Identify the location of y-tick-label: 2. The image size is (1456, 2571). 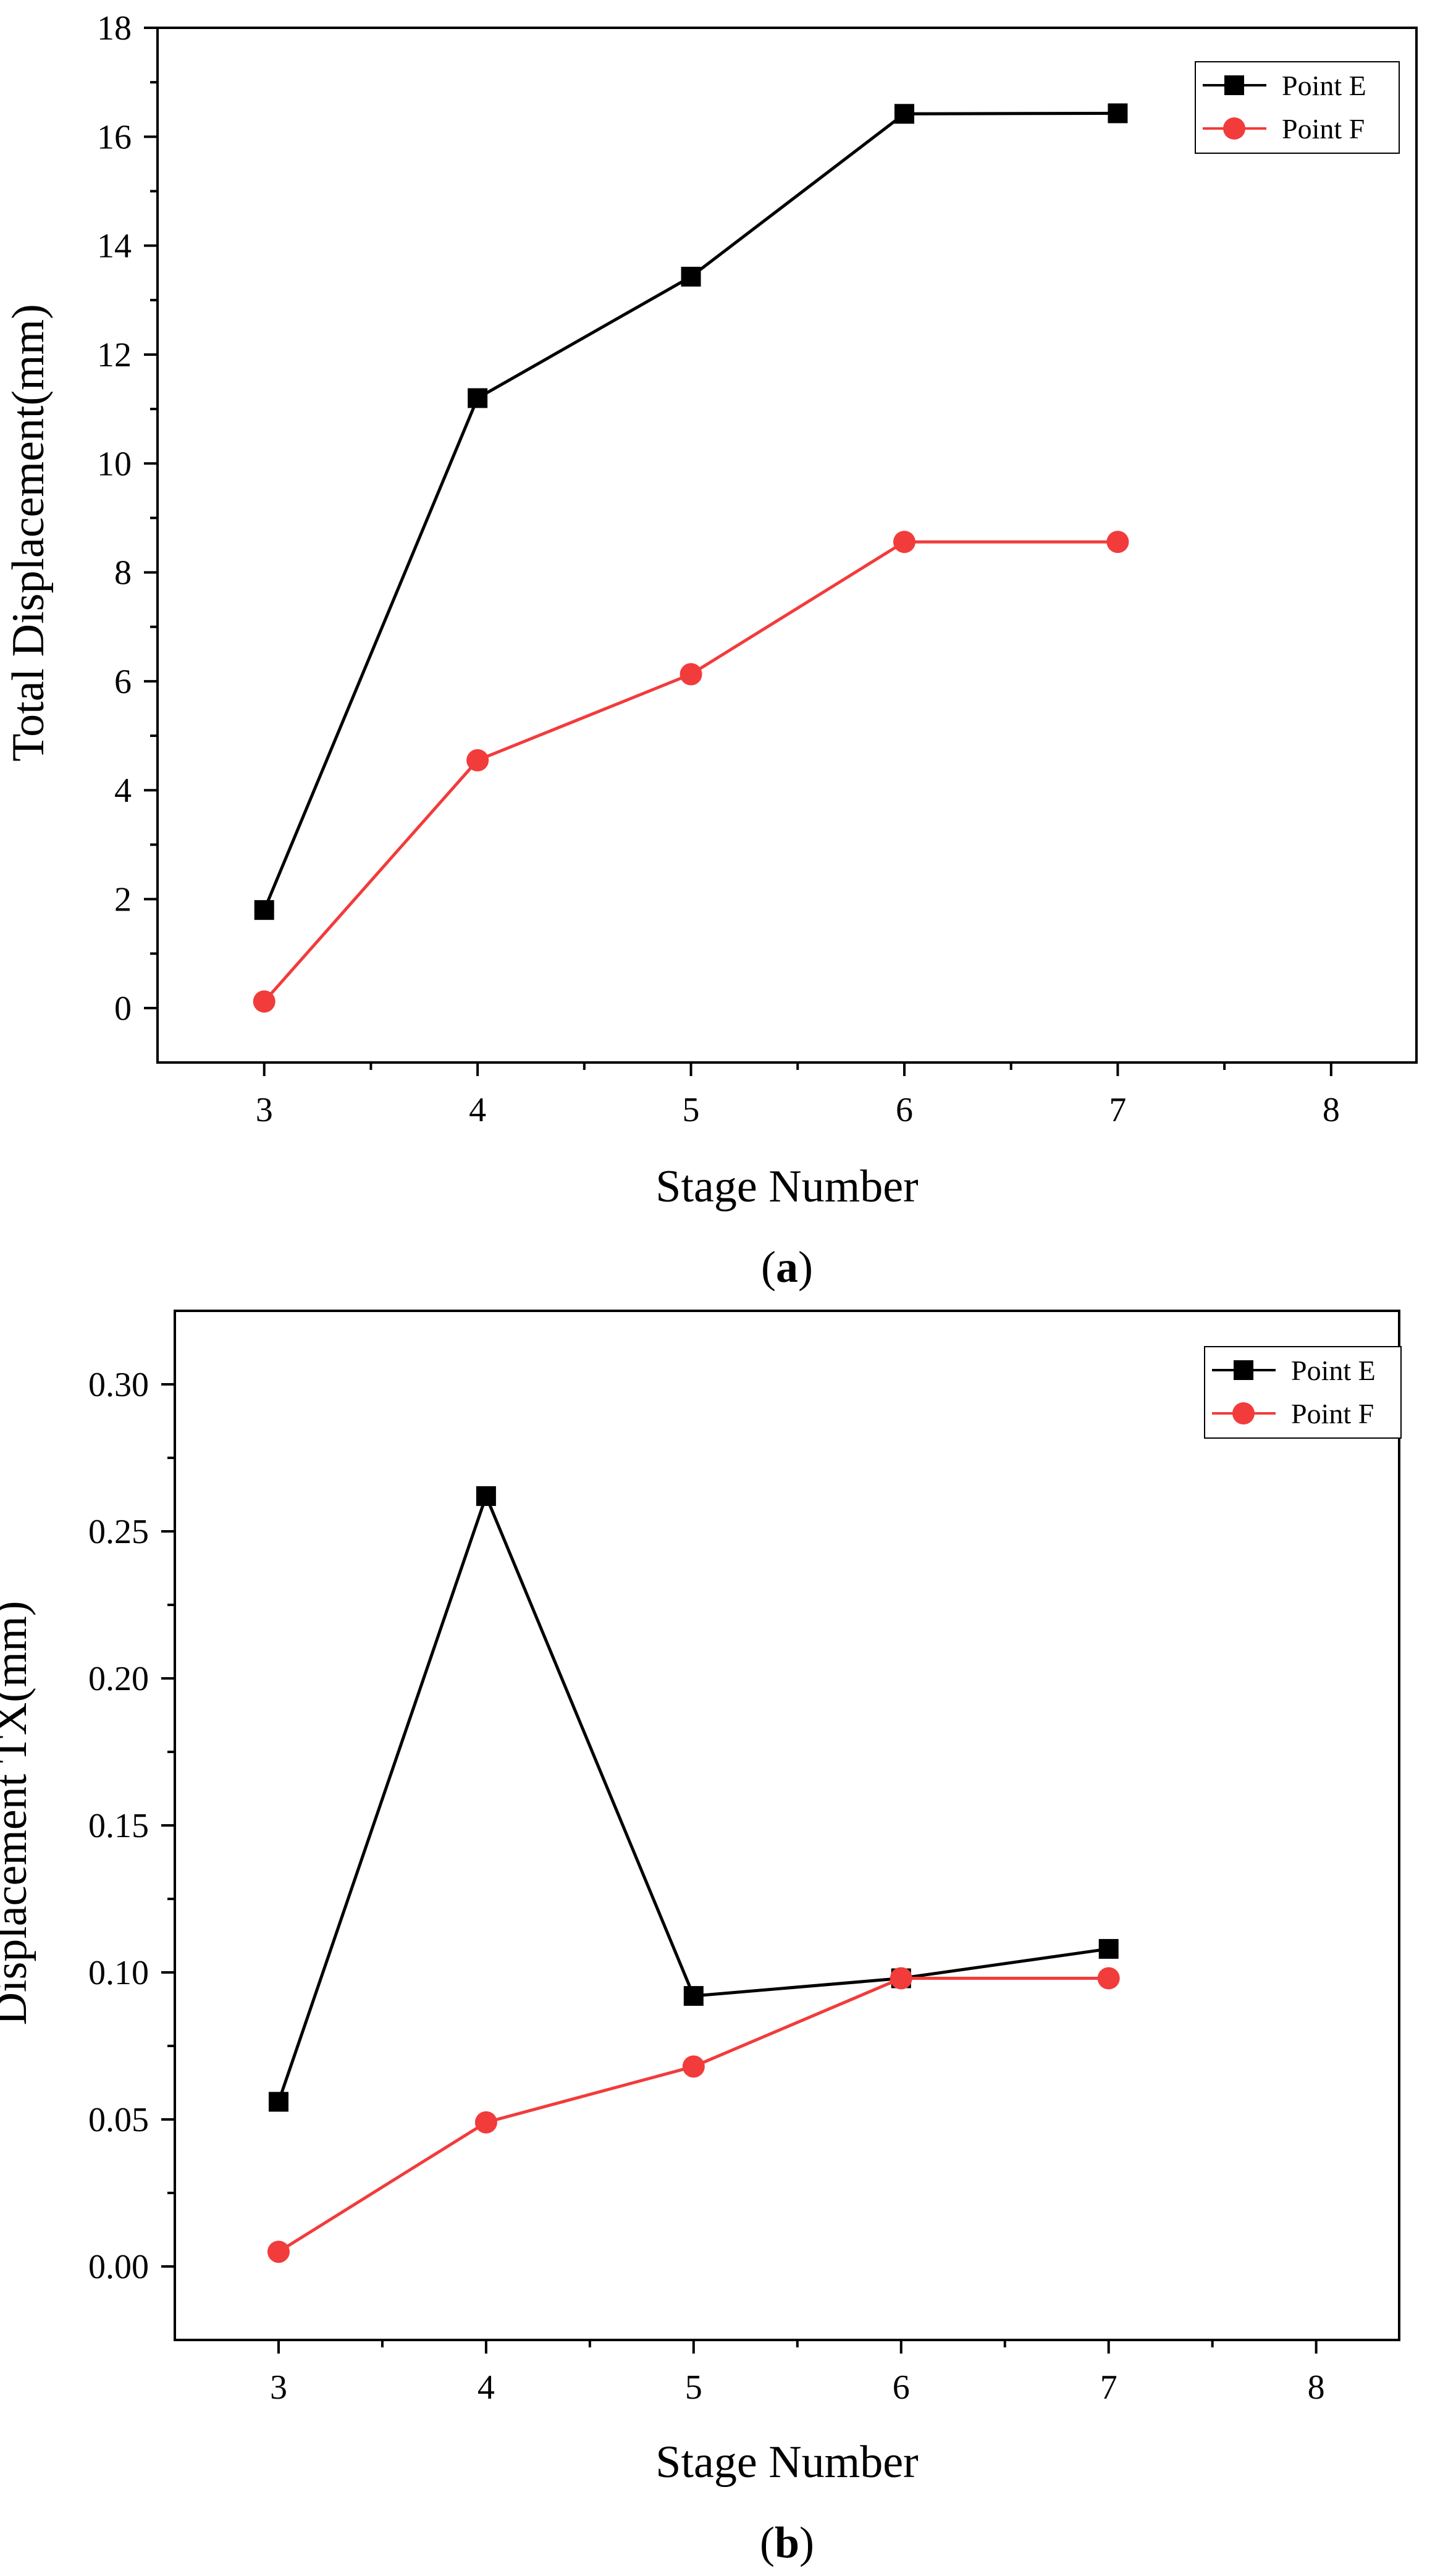
(123, 900).